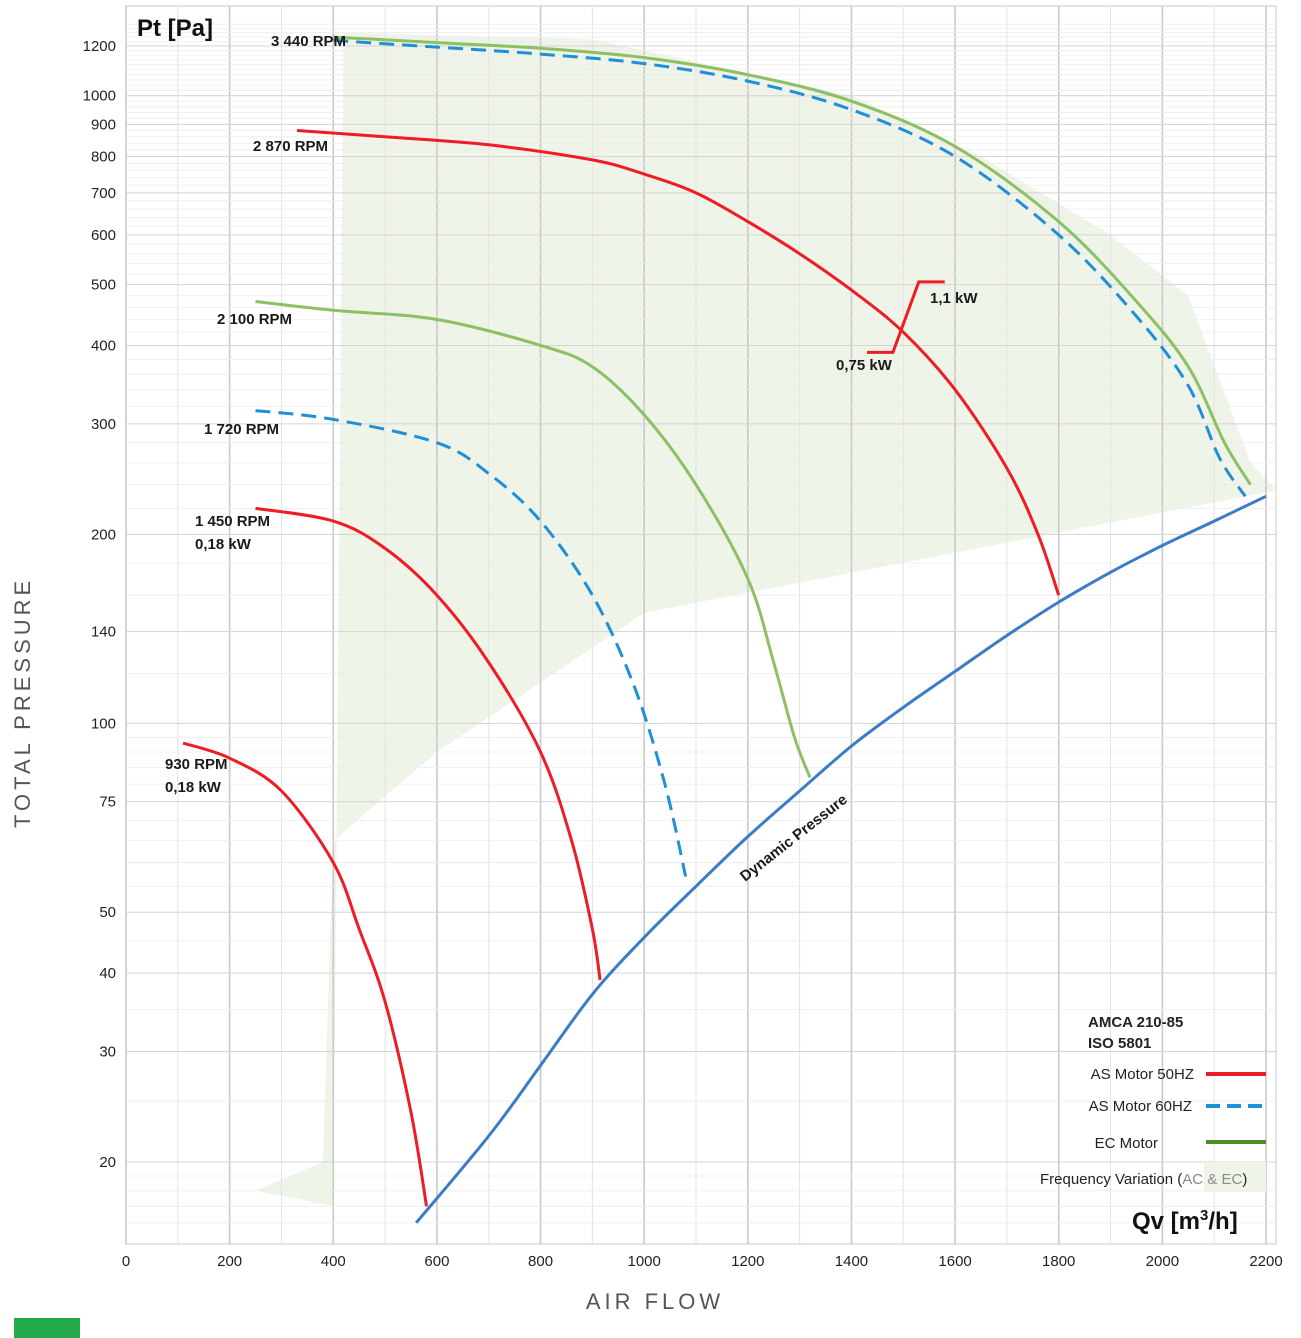  I want to click on label-930-power: 0,18 kW, so click(193, 787).